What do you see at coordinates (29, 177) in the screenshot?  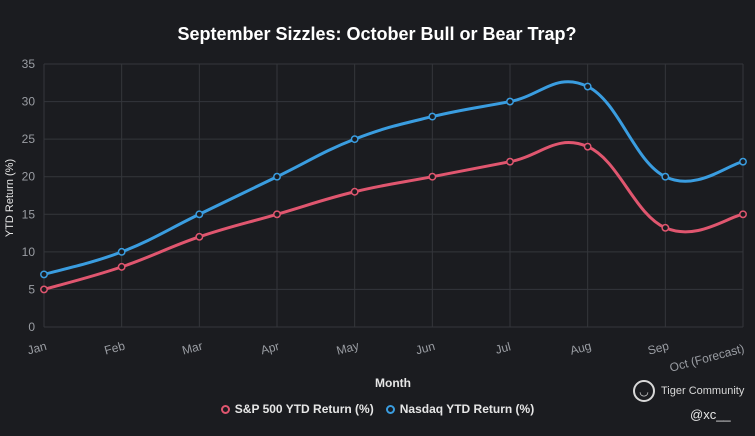 I see `y-tick-label: 20` at bounding box center [29, 177].